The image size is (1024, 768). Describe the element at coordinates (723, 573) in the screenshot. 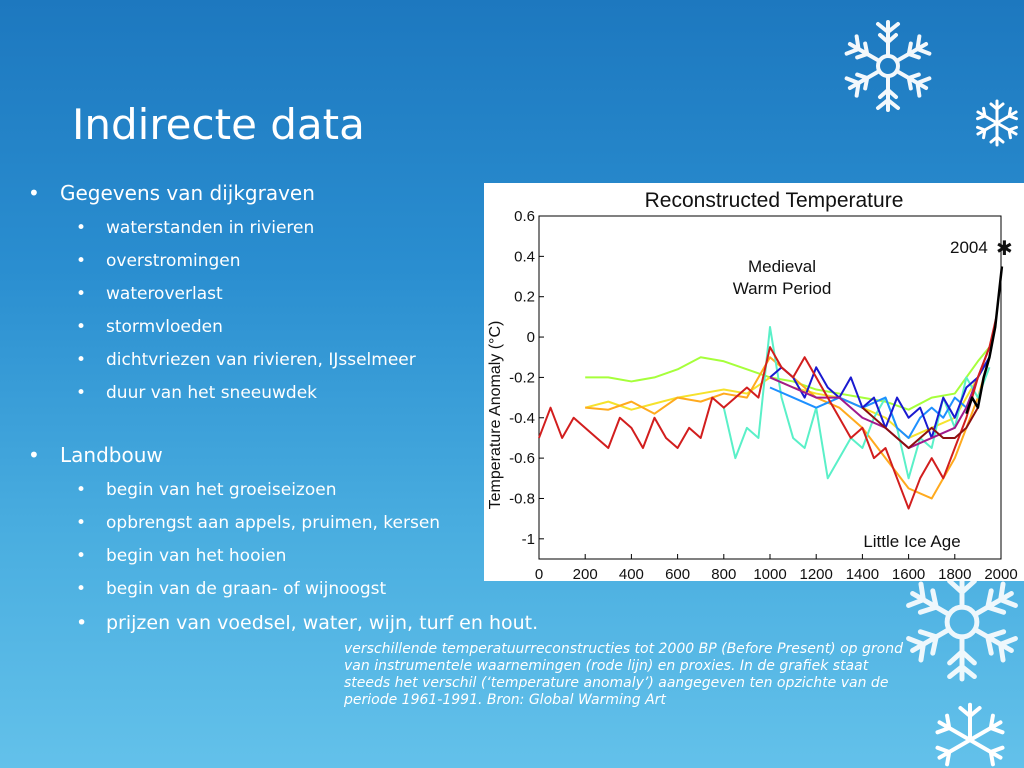

I see `x-tick-label: 800` at that location.